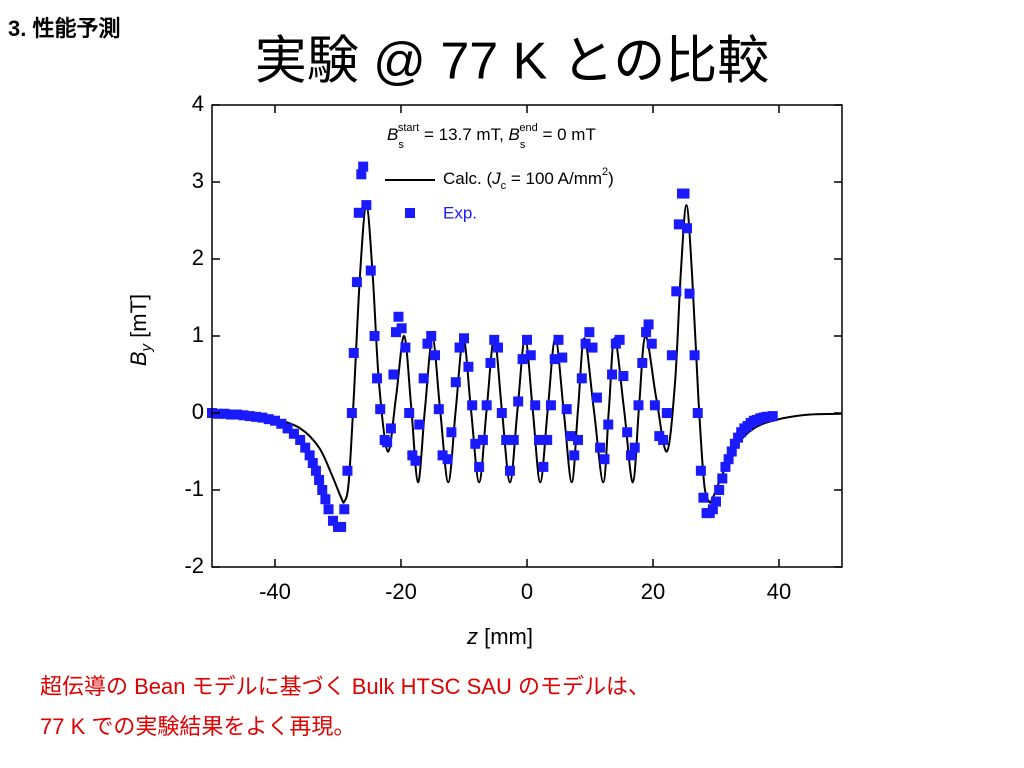  Describe the element at coordinates (554, 178) in the screenshot. I see `legend-part: = 100 A/mm` at that location.